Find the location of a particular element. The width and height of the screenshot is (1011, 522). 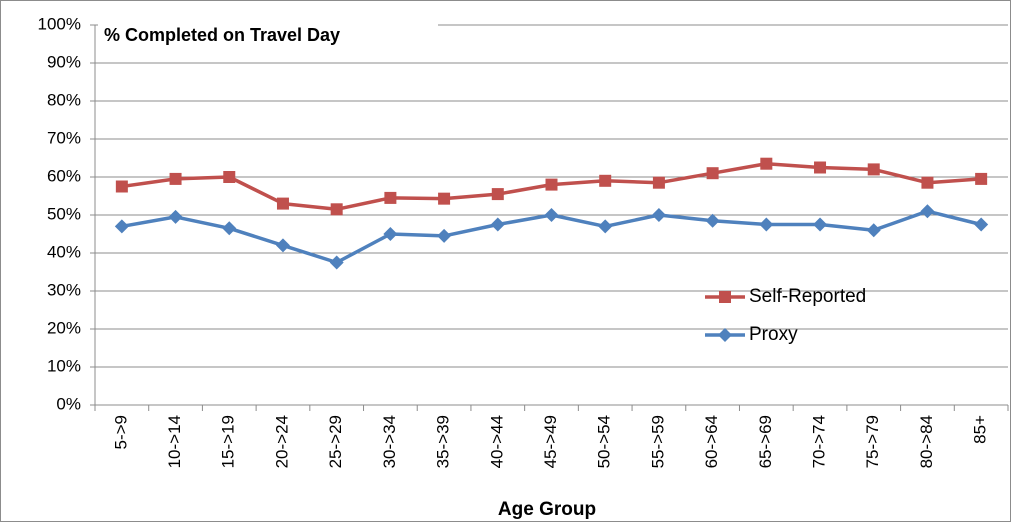

x-tick-label: 80->84 is located at coordinates (926, 441).